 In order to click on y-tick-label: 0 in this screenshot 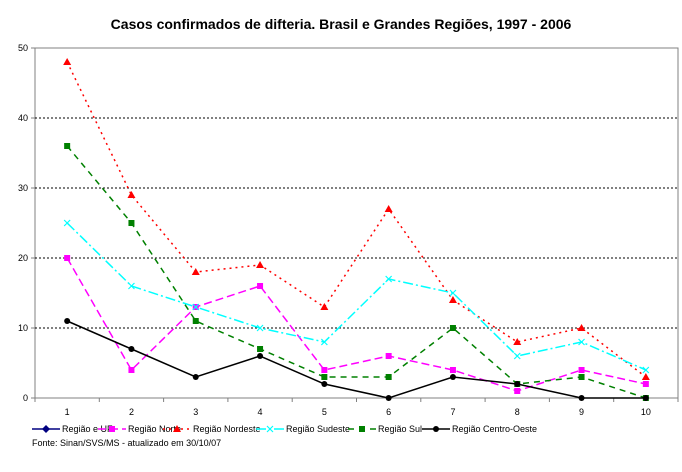, I will do `click(25, 398)`.